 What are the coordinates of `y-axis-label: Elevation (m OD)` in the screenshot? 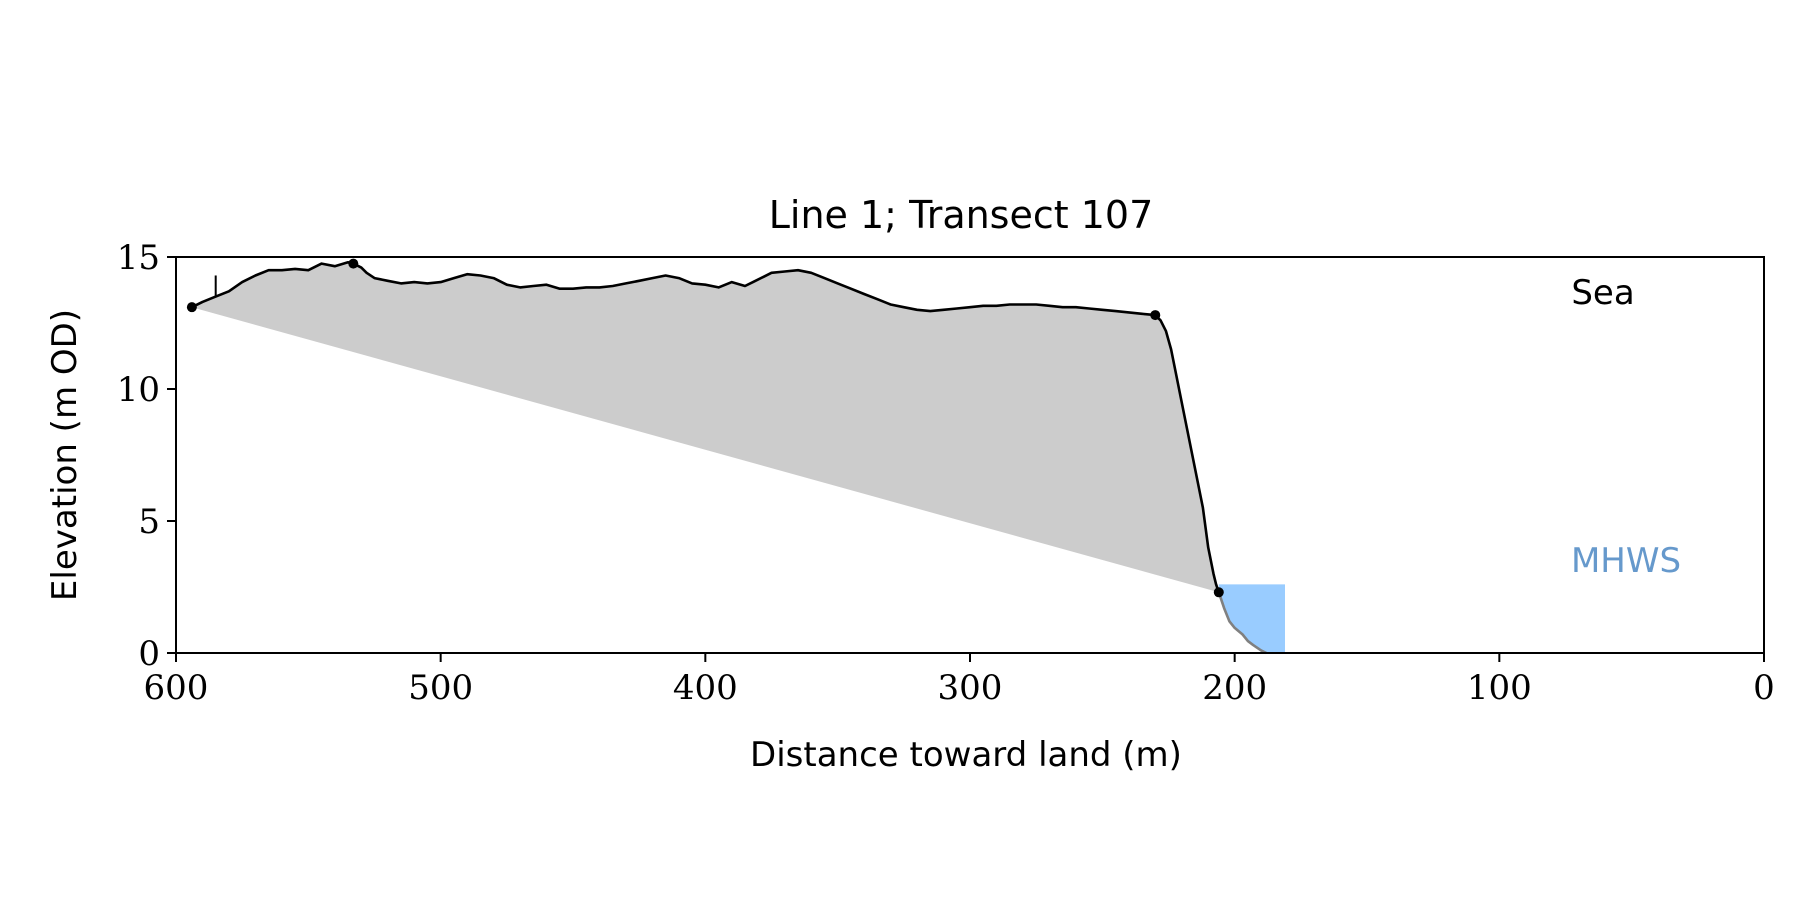 It's located at (65, 455).